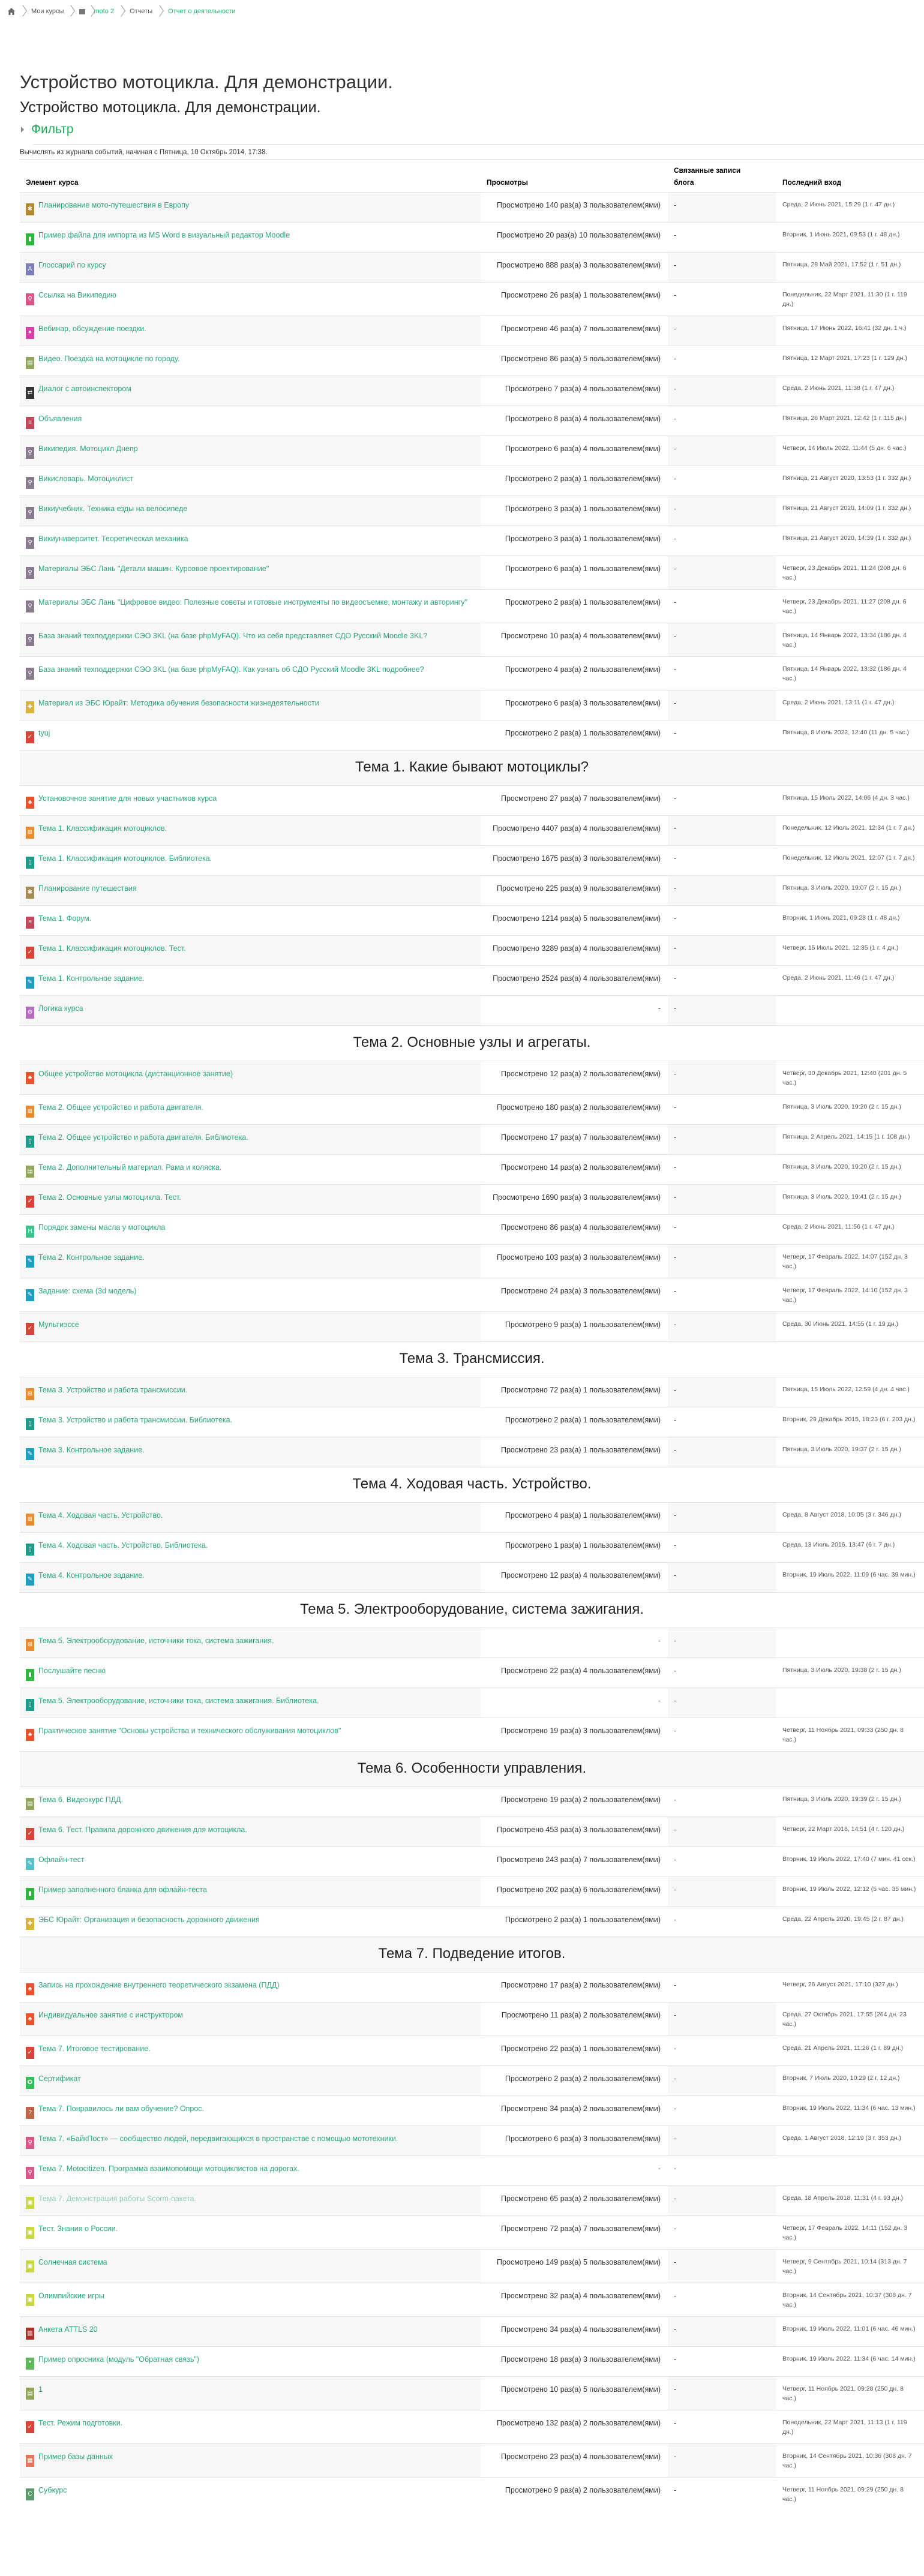  I want to click on lti-icon: ⚲, so click(30, 543).